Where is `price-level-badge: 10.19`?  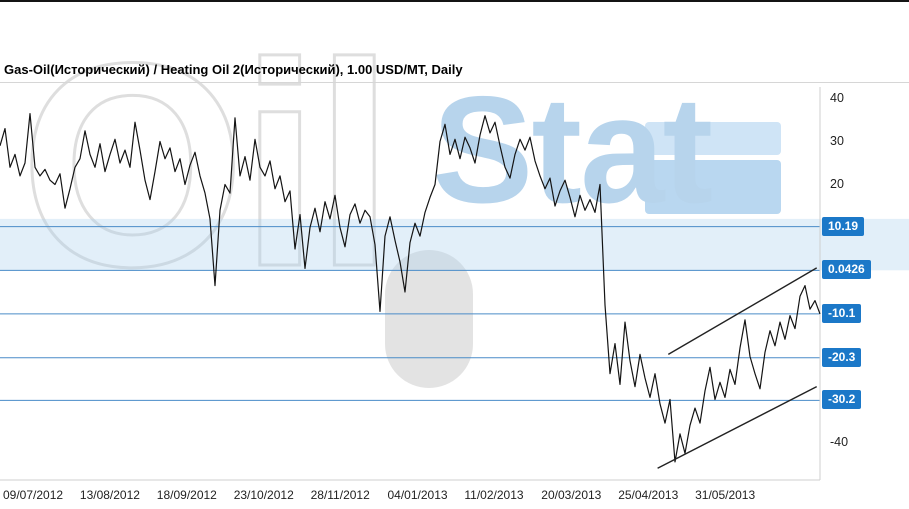
price-level-badge: 10.19 is located at coordinates (843, 226).